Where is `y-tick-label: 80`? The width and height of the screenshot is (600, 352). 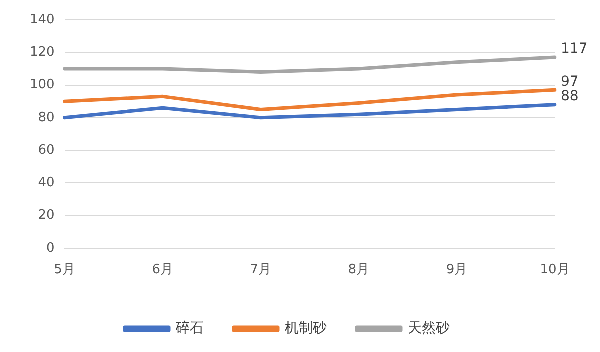
y-tick-label: 80 is located at coordinates (46, 118).